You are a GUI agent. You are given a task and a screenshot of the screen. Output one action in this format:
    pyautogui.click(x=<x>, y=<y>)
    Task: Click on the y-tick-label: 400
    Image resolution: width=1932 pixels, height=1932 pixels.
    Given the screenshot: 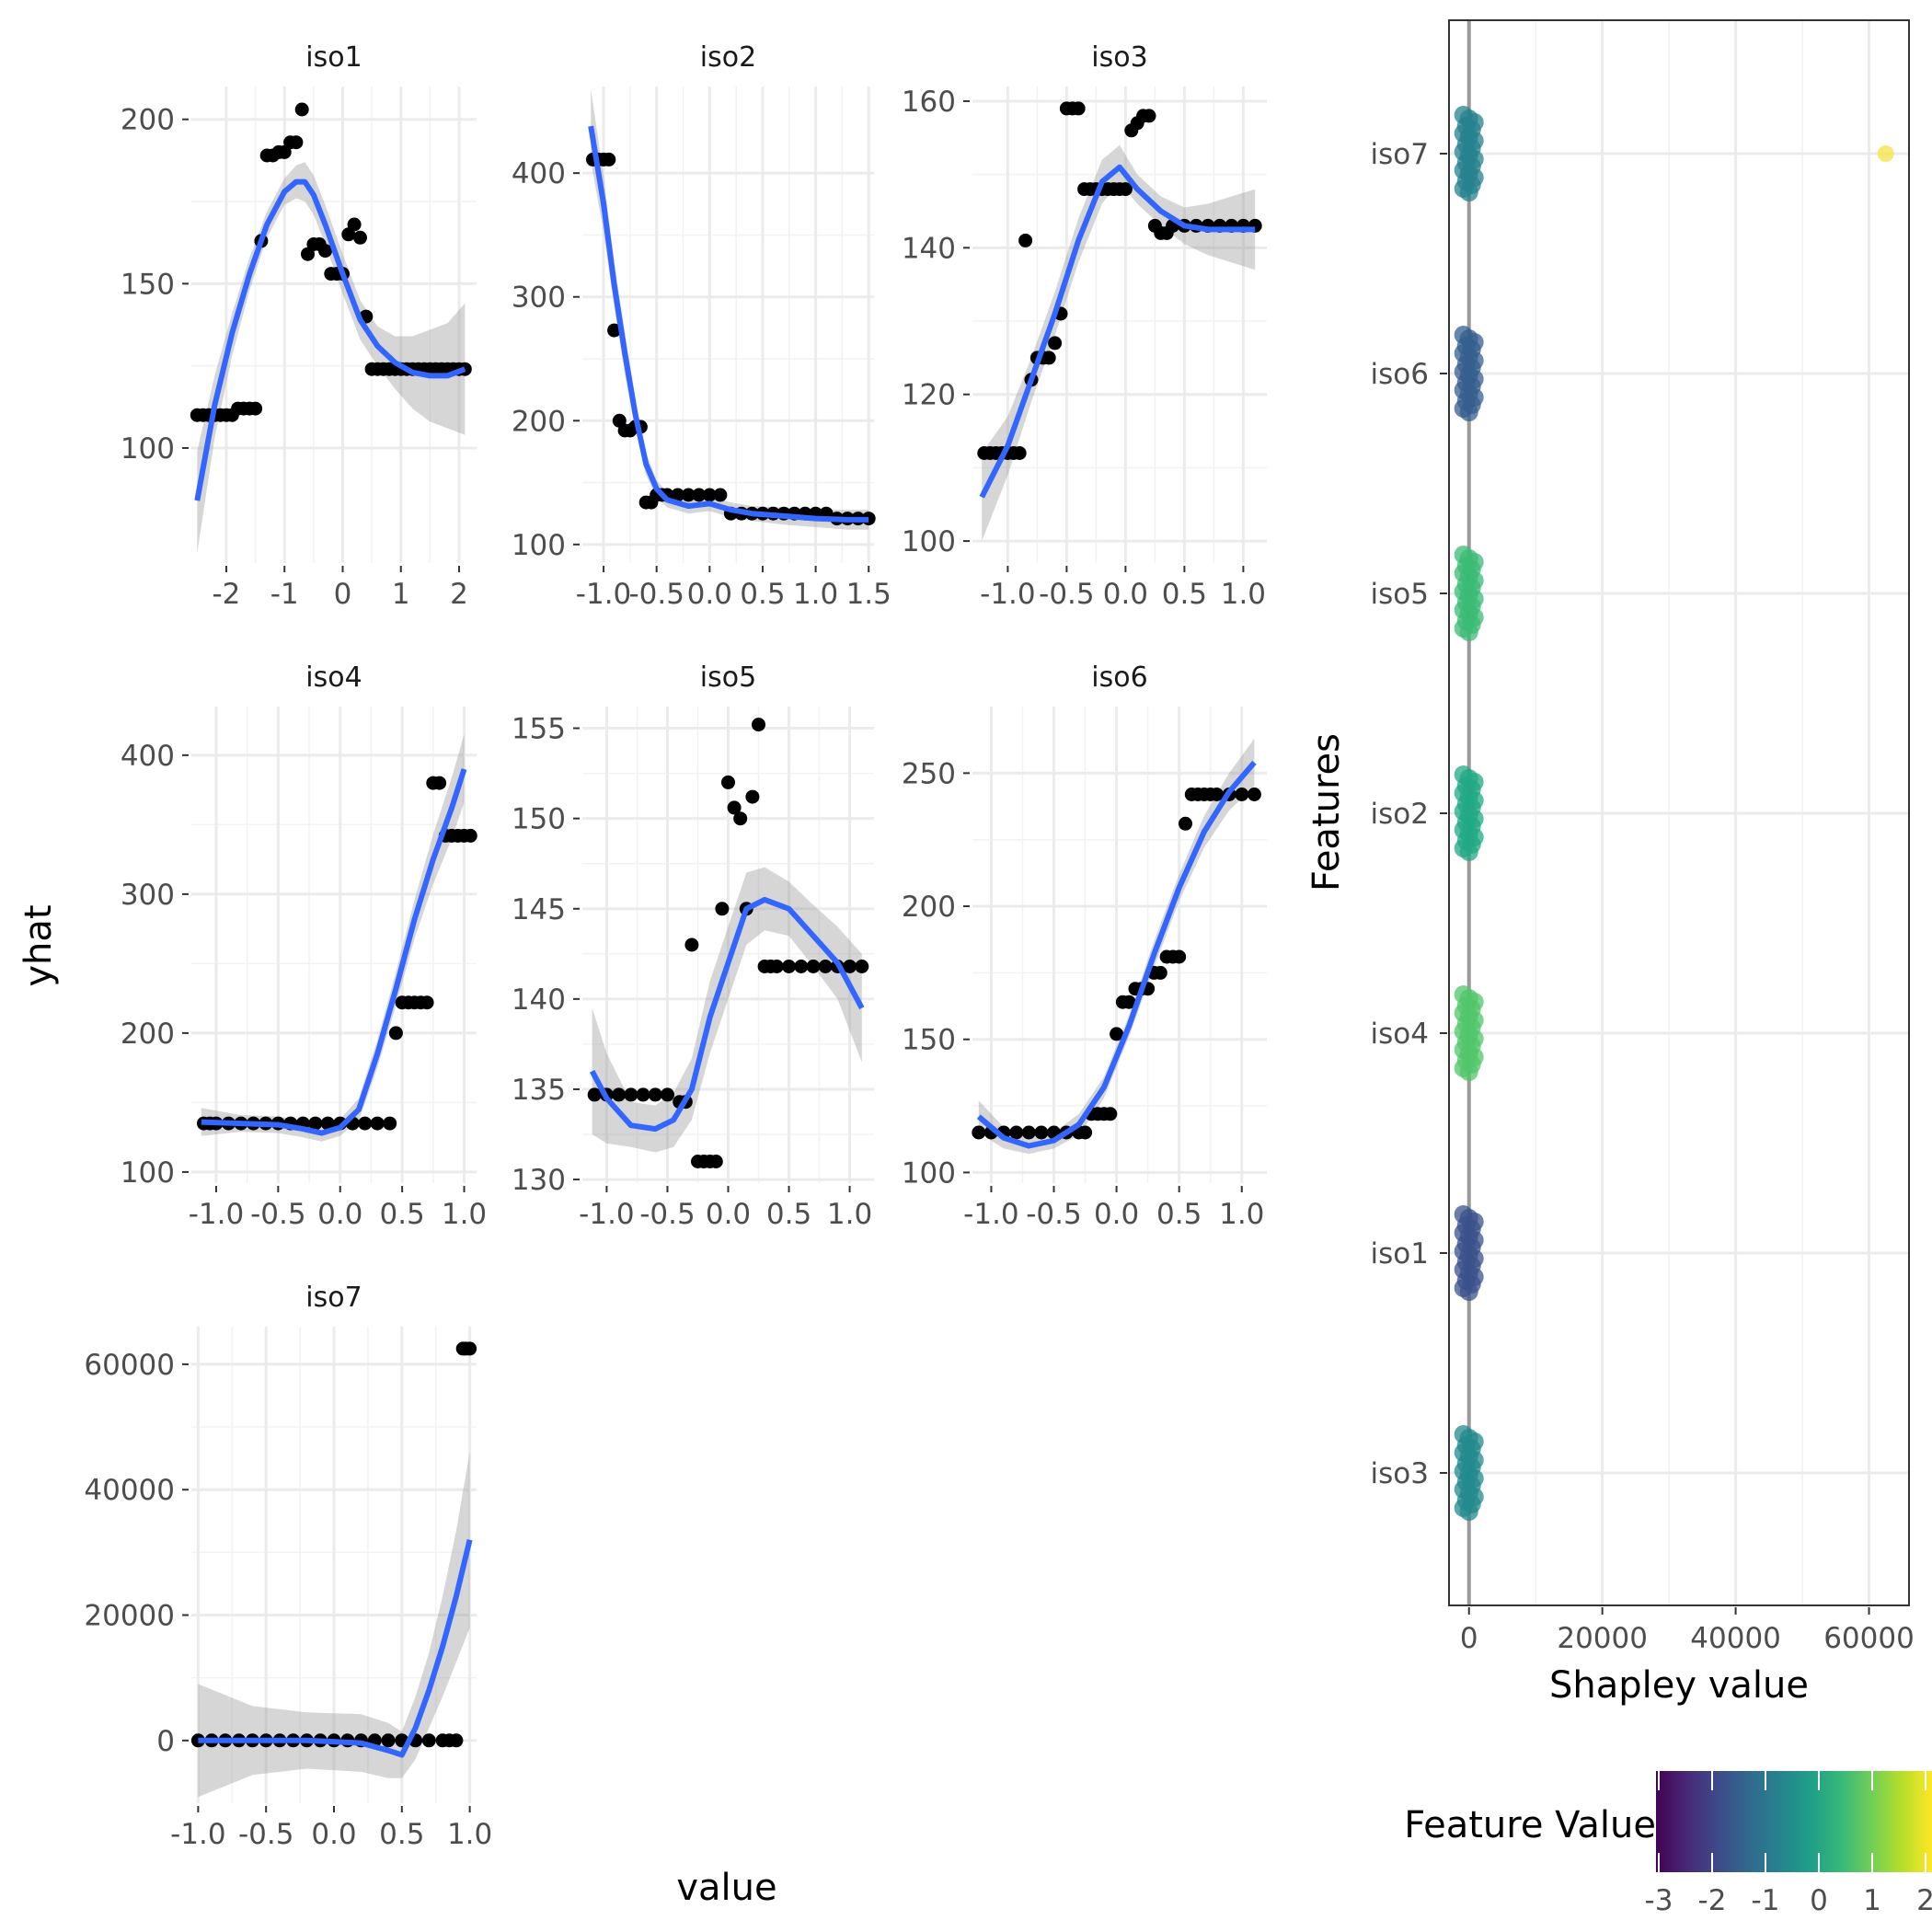 What is the action you would take?
    pyautogui.click(x=539, y=173)
    